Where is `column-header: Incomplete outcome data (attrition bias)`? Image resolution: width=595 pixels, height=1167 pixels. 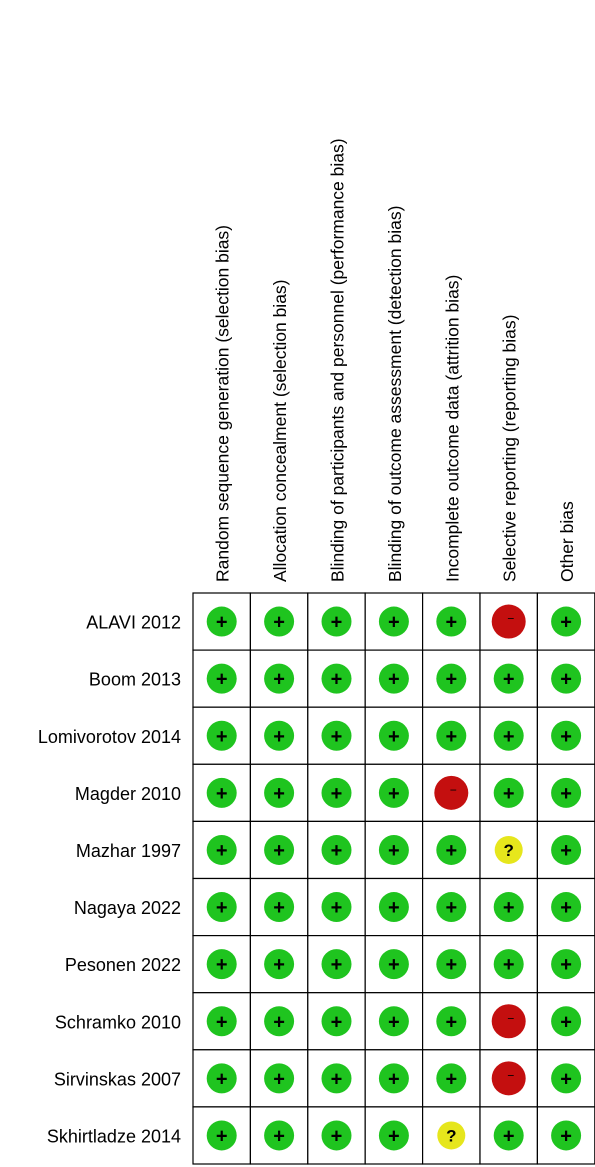
column-header: Incomplete outcome data (attrition bias) is located at coordinates (452, 428).